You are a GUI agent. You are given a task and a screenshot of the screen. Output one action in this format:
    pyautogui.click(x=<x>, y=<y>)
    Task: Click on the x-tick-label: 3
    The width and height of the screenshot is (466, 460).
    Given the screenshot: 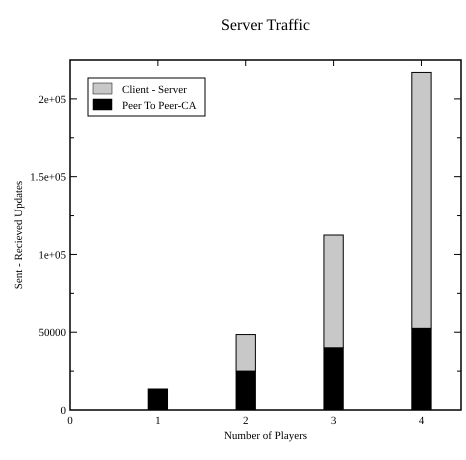 What is the action you would take?
    pyautogui.click(x=333, y=421)
    